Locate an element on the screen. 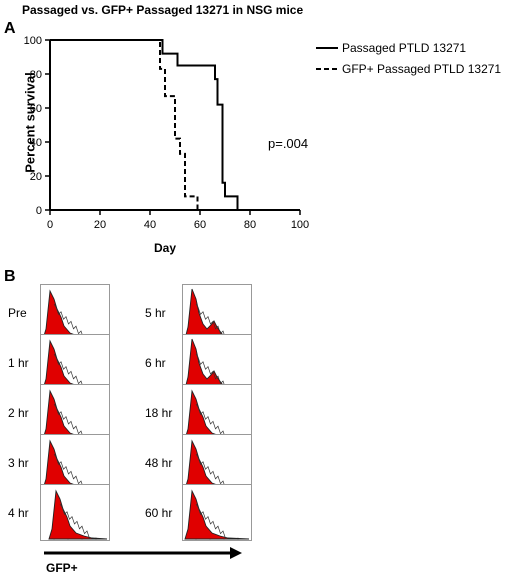  legend-label-1: Passaged PTLD 13271 is located at coordinates (404, 48).